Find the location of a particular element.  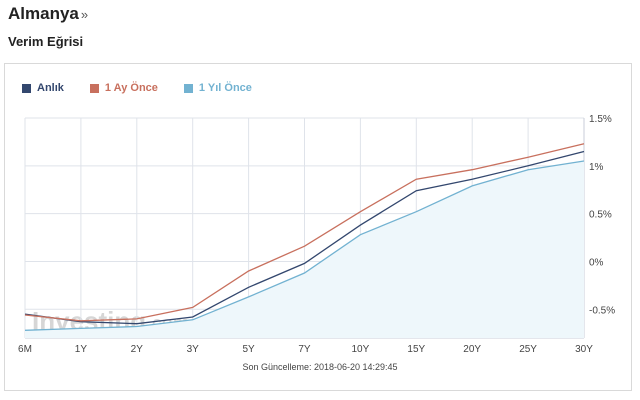

legend-item-2: 1 Yıl Önce is located at coordinates (217, 88).